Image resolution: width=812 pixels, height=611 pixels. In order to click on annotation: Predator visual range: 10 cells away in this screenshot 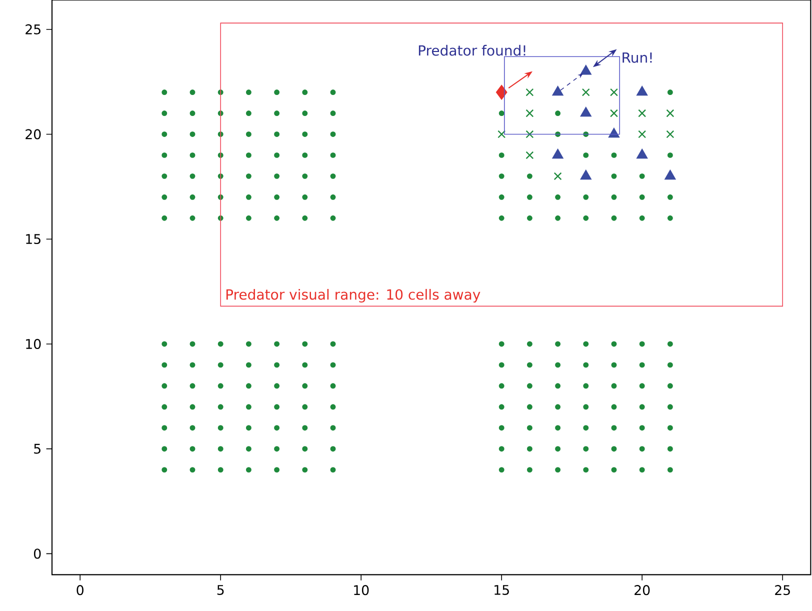, I will do `click(353, 296)`.